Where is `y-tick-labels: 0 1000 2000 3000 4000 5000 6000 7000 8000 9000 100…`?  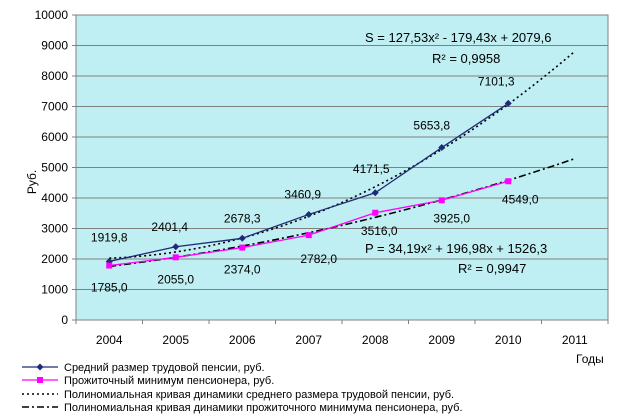 y-tick-labels: 0 1000 2000 3000 4000 5000 6000 7000 8000 9000 100… is located at coordinates (52, 167).